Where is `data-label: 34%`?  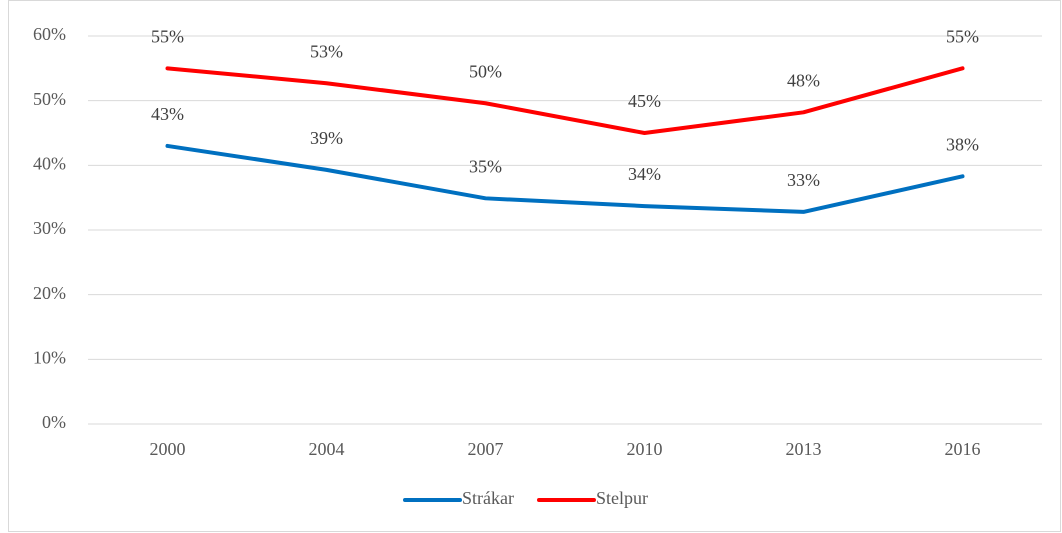 data-label: 34% is located at coordinates (644, 174).